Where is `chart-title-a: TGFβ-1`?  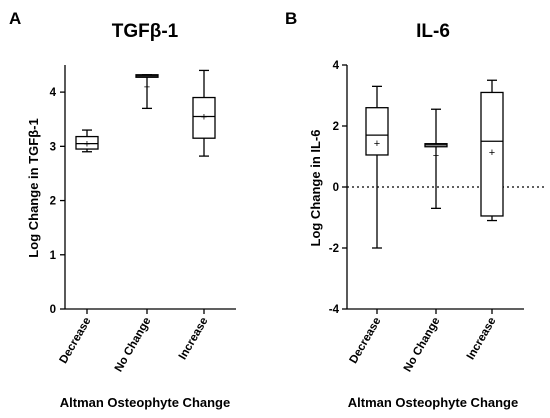 chart-title-a: TGFβ-1 is located at coordinates (145, 31).